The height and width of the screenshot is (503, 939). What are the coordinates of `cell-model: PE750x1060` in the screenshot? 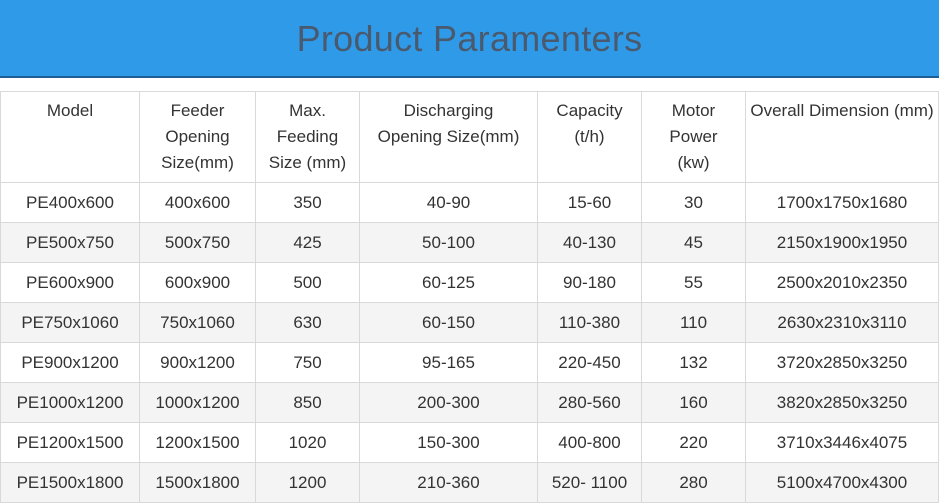 It's located at (70, 322).